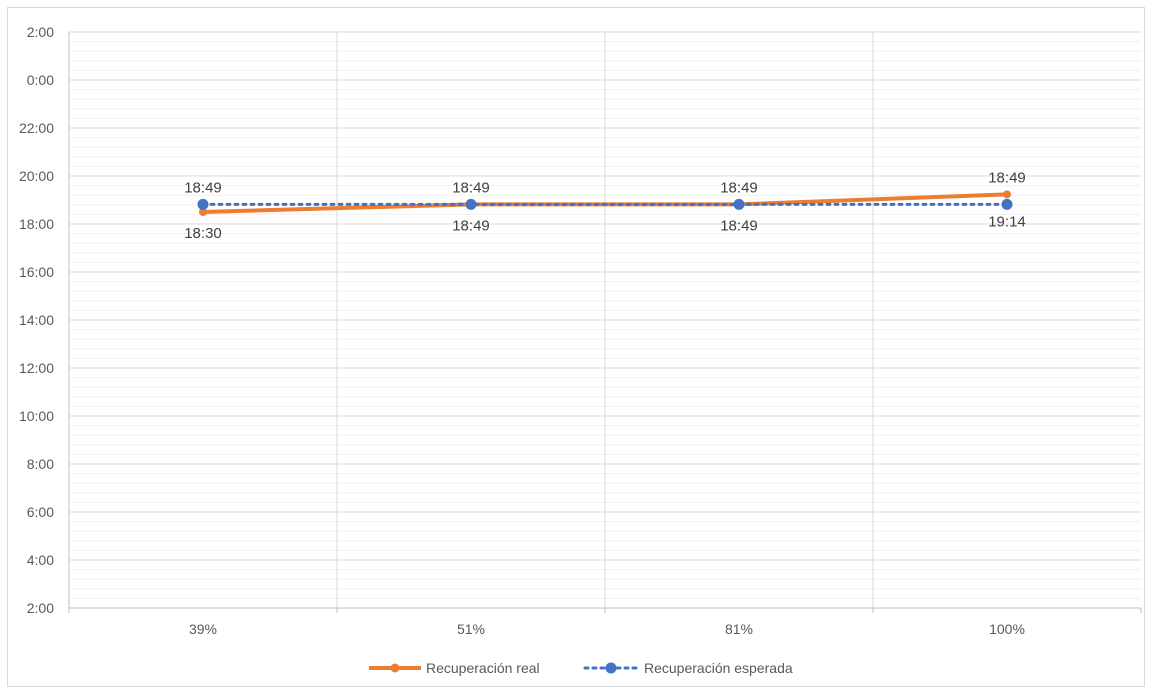 The height and width of the screenshot is (694, 1152). I want to click on x-tick-label: 100%, so click(1007, 629).